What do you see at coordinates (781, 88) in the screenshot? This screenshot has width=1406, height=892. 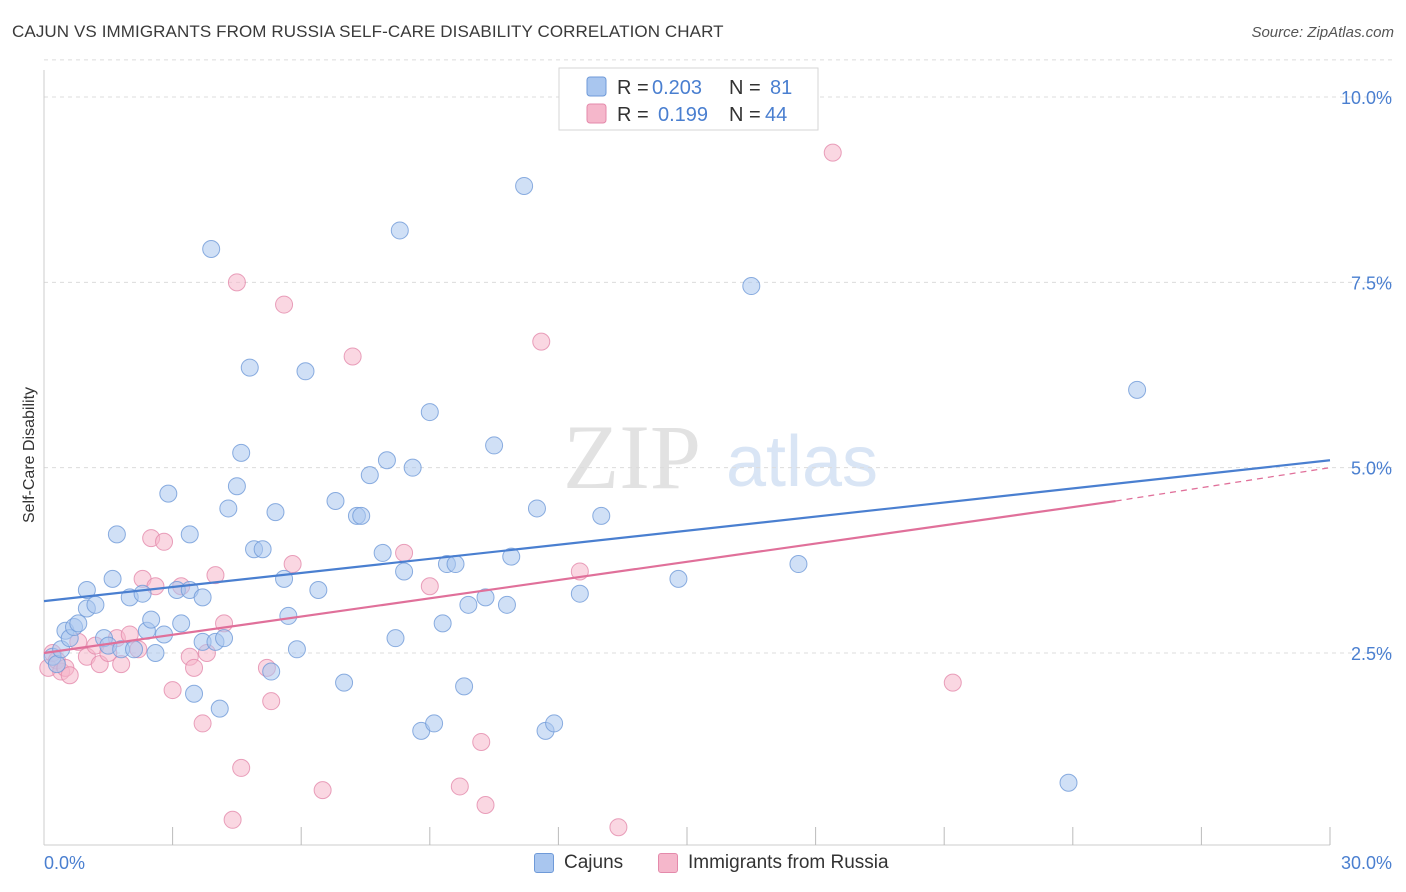 I see `legend-n-value-1: 81` at bounding box center [781, 88].